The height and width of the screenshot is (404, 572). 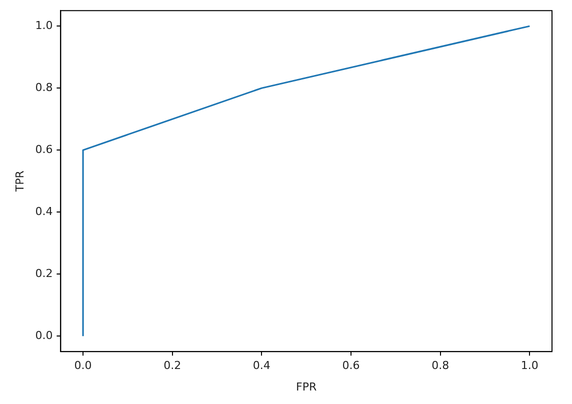 I want to click on x-tick-label: 0.0, so click(x=83, y=365).